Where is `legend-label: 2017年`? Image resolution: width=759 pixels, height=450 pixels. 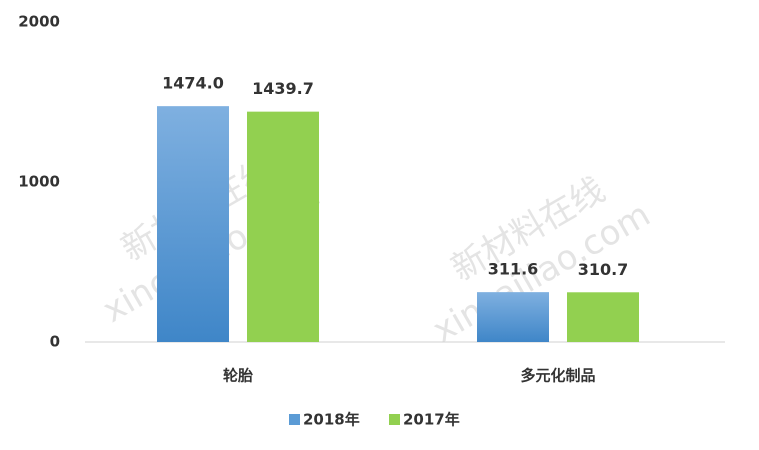
legend-label: 2017年 is located at coordinates (431, 420).